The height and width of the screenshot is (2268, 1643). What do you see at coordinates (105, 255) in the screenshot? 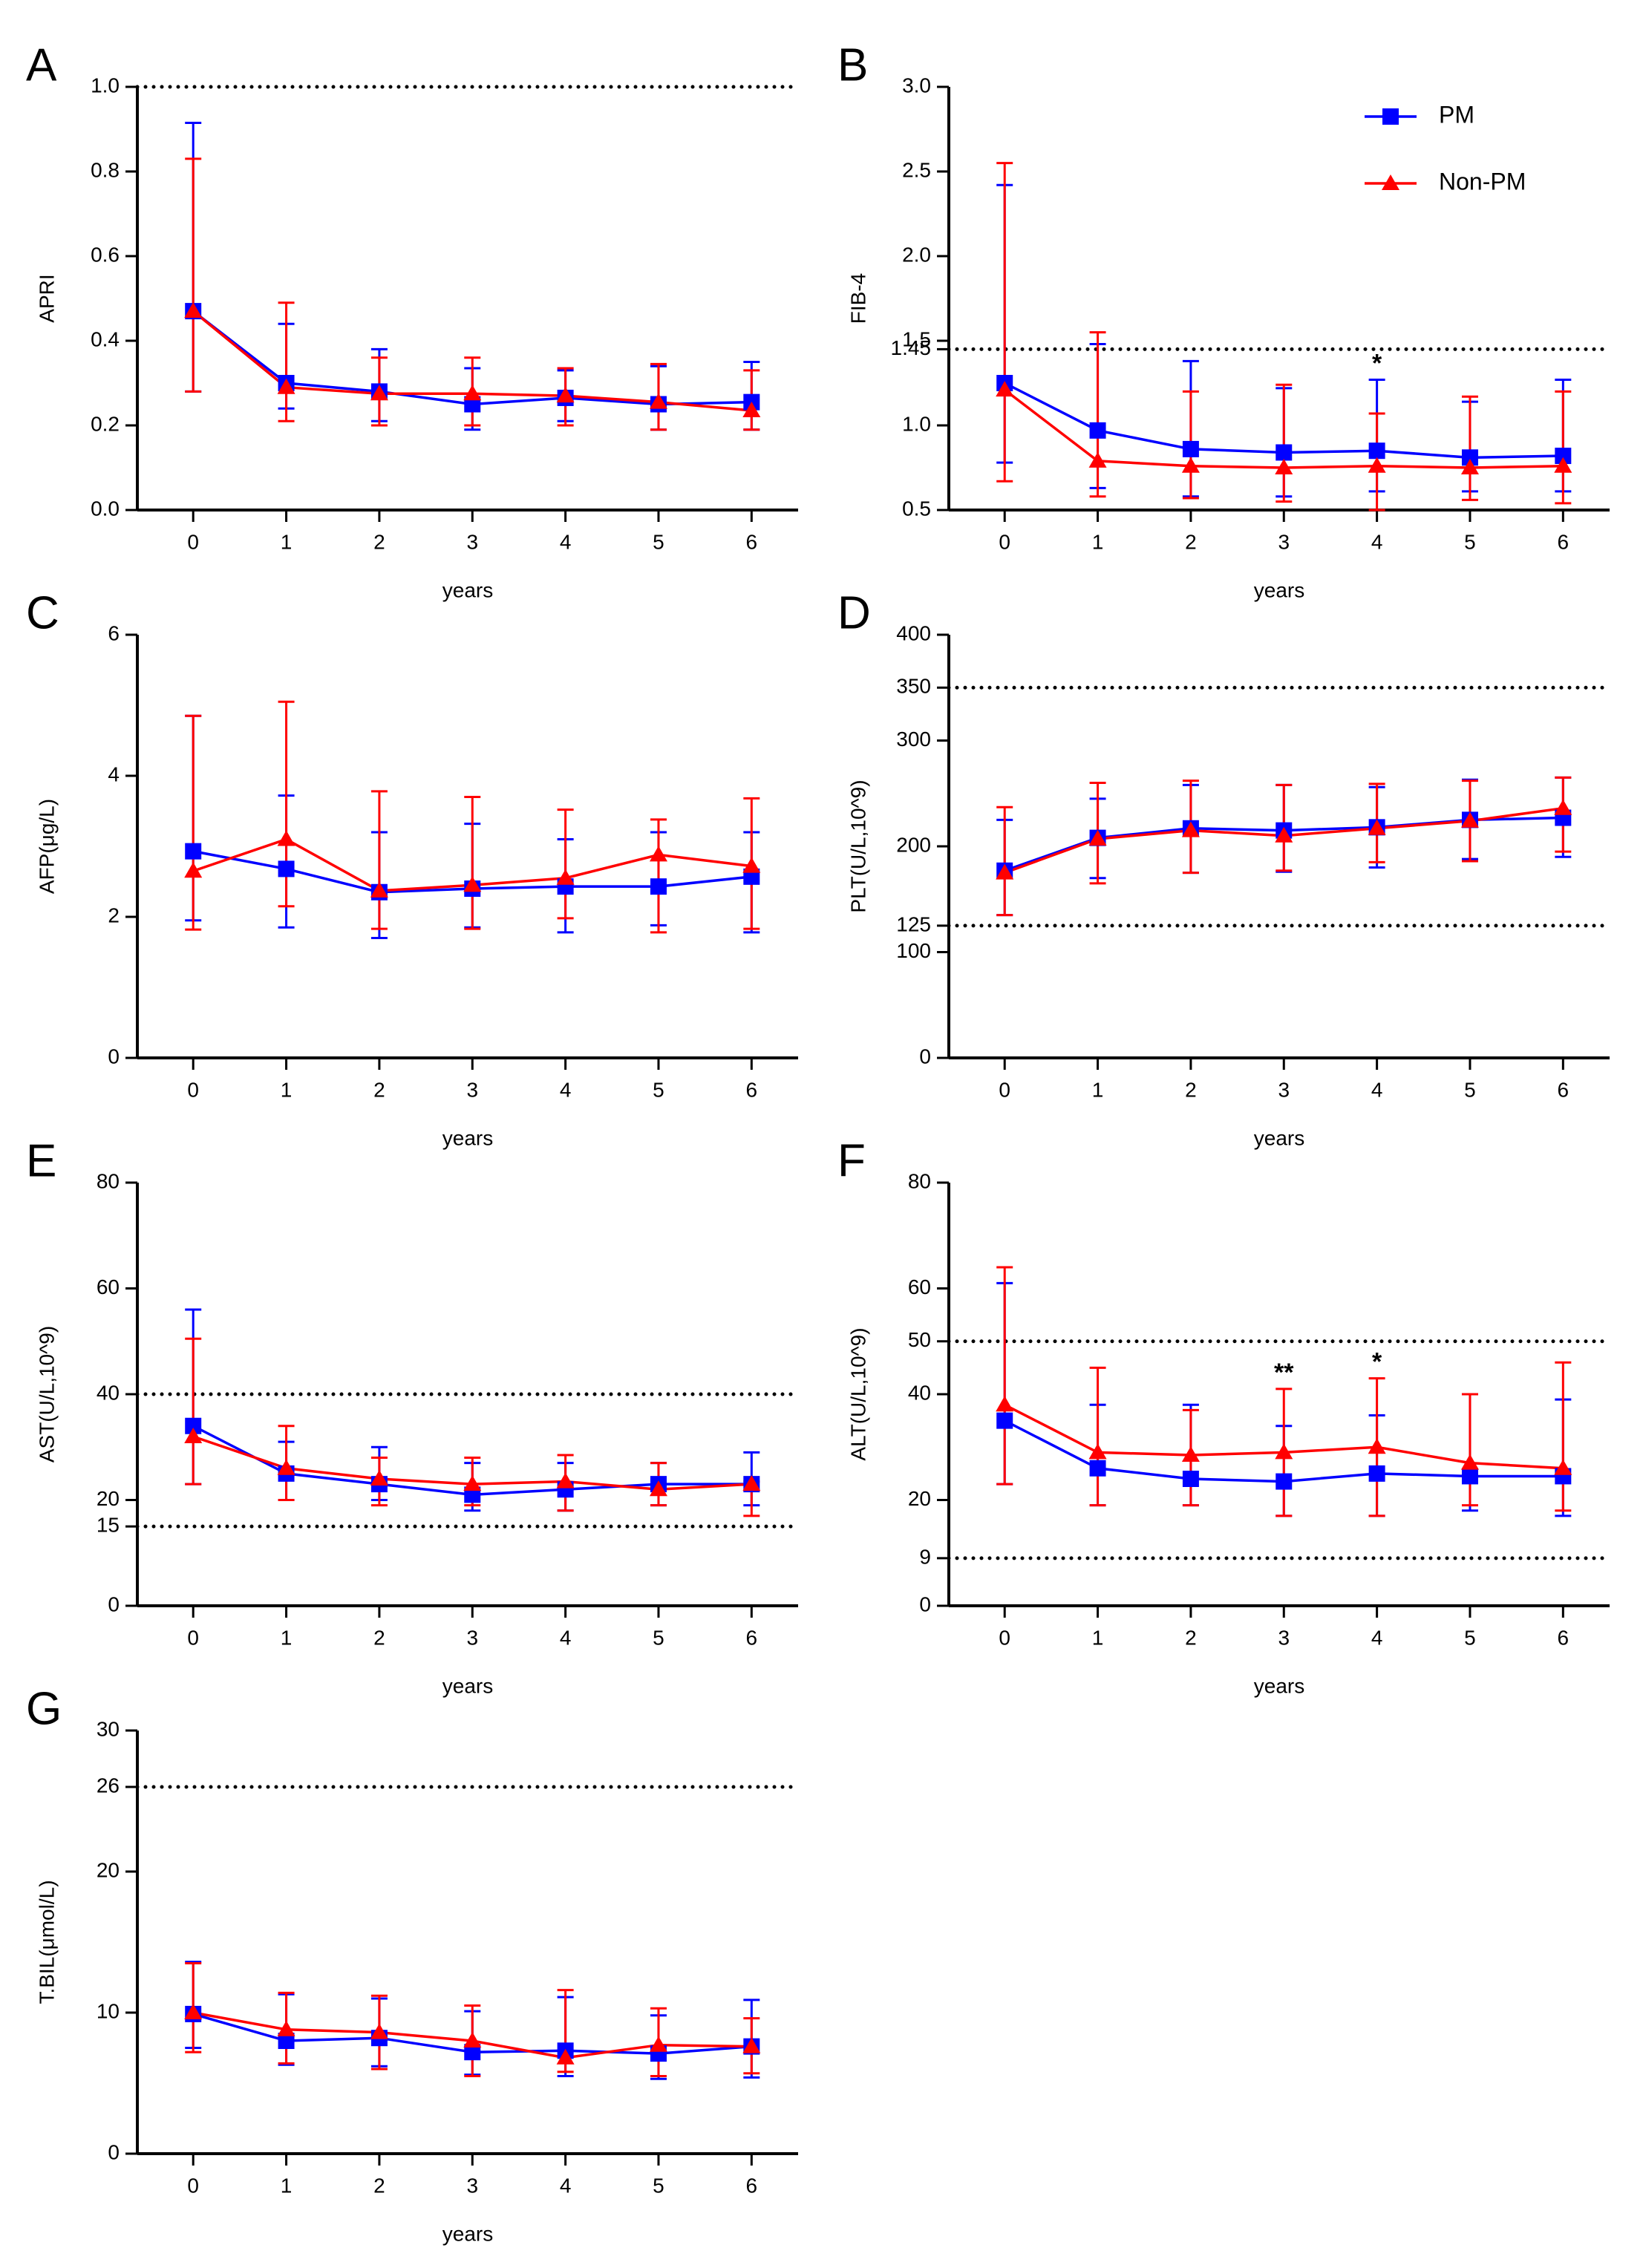
I see `y-tick-label: 0.6` at bounding box center [105, 255].